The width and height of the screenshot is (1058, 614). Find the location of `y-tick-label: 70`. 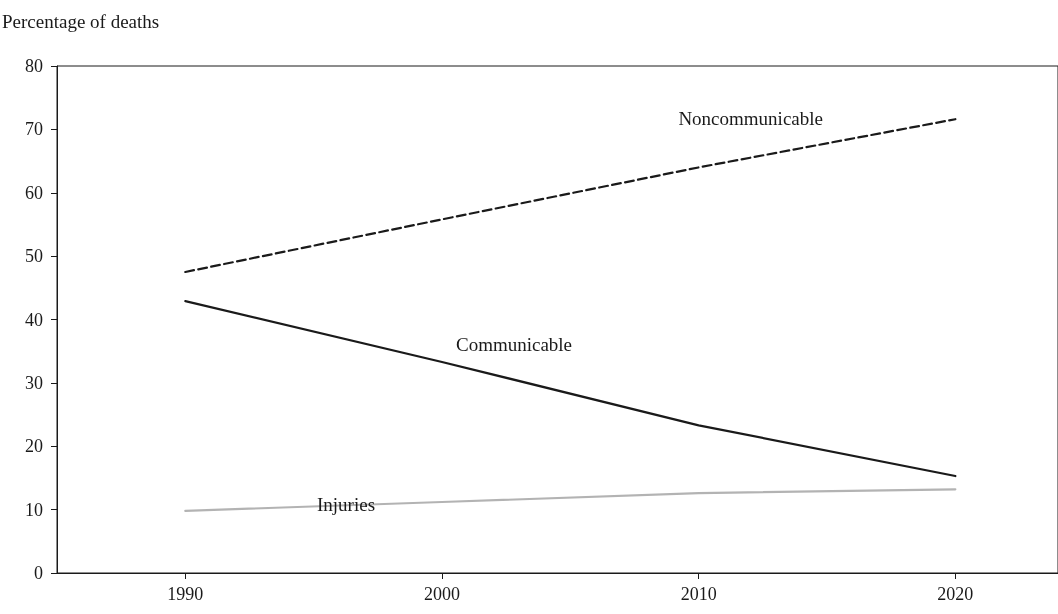

y-tick-label: 70 is located at coordinates (34, 129).